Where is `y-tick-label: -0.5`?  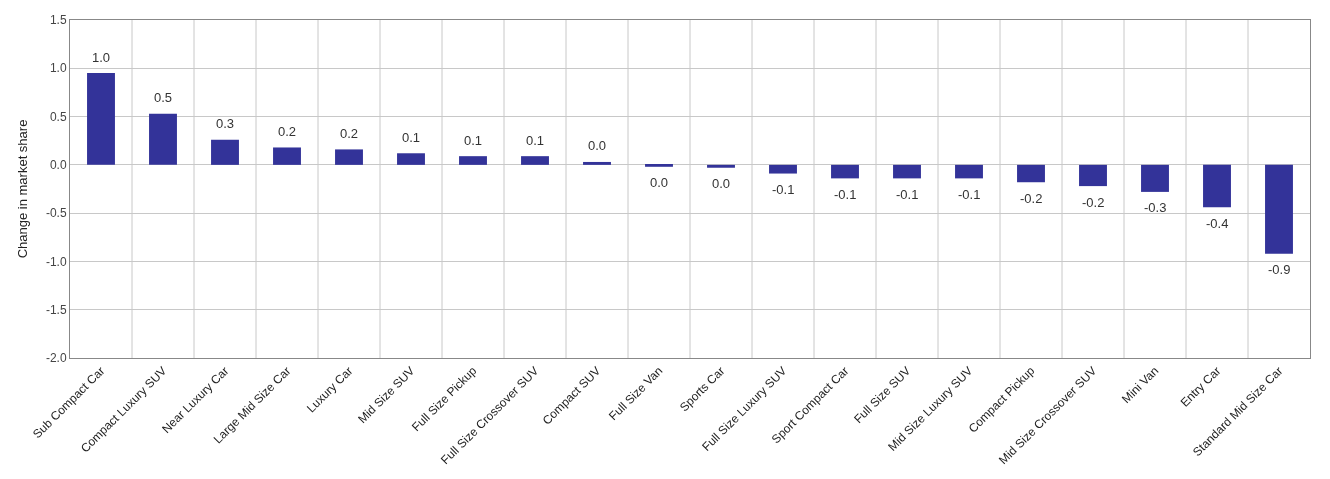
y-tick-label: -0.5 is located at coordinates (56, 213).